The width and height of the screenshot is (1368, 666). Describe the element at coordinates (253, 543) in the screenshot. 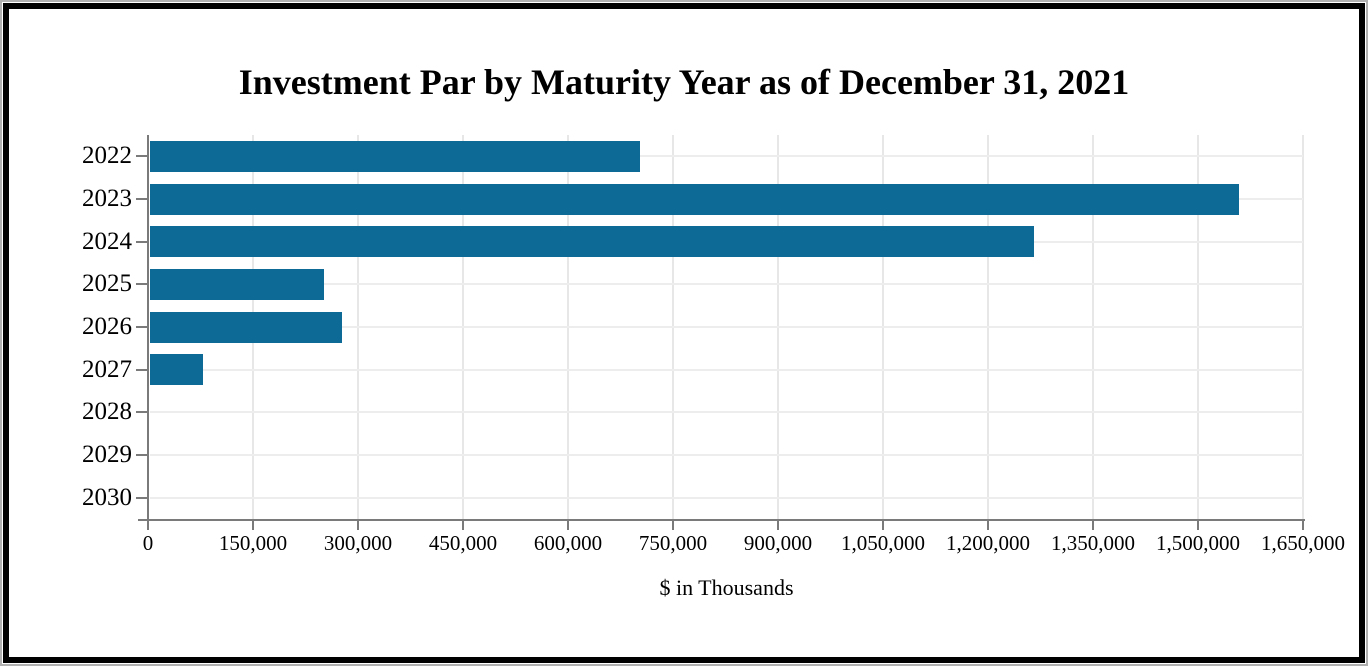

I see `x-tick-label: 150,000` at that location.